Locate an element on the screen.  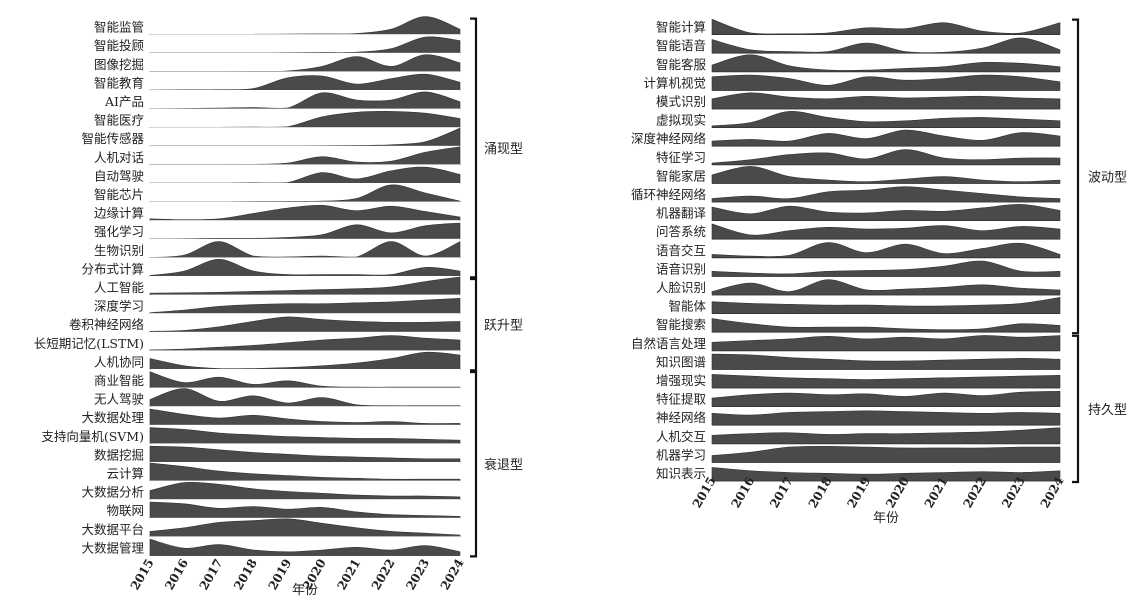
ridge-2: 图像挖掘 is located at coordinates (277, 62).